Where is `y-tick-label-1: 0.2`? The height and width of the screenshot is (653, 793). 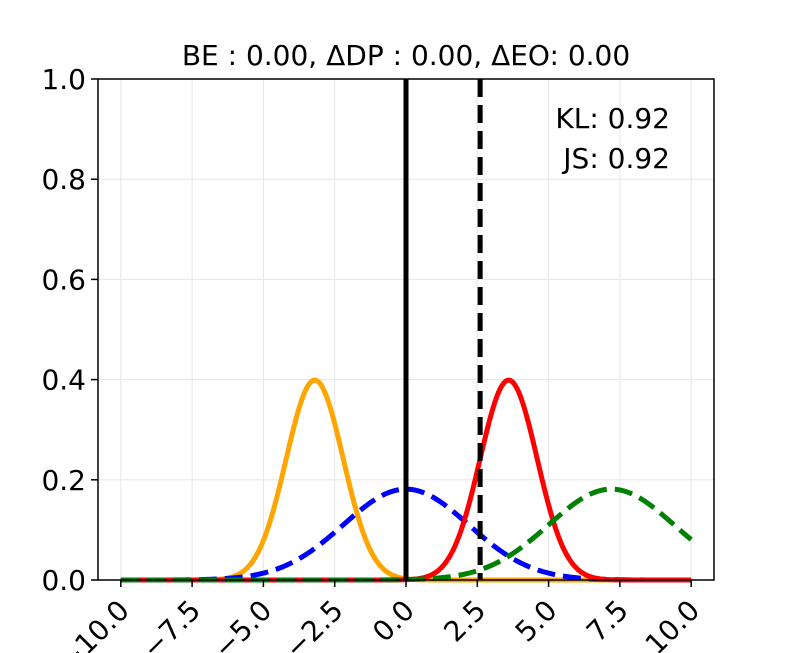
y-tick-label-1: 0.2 is located at coordinates (63, 480).